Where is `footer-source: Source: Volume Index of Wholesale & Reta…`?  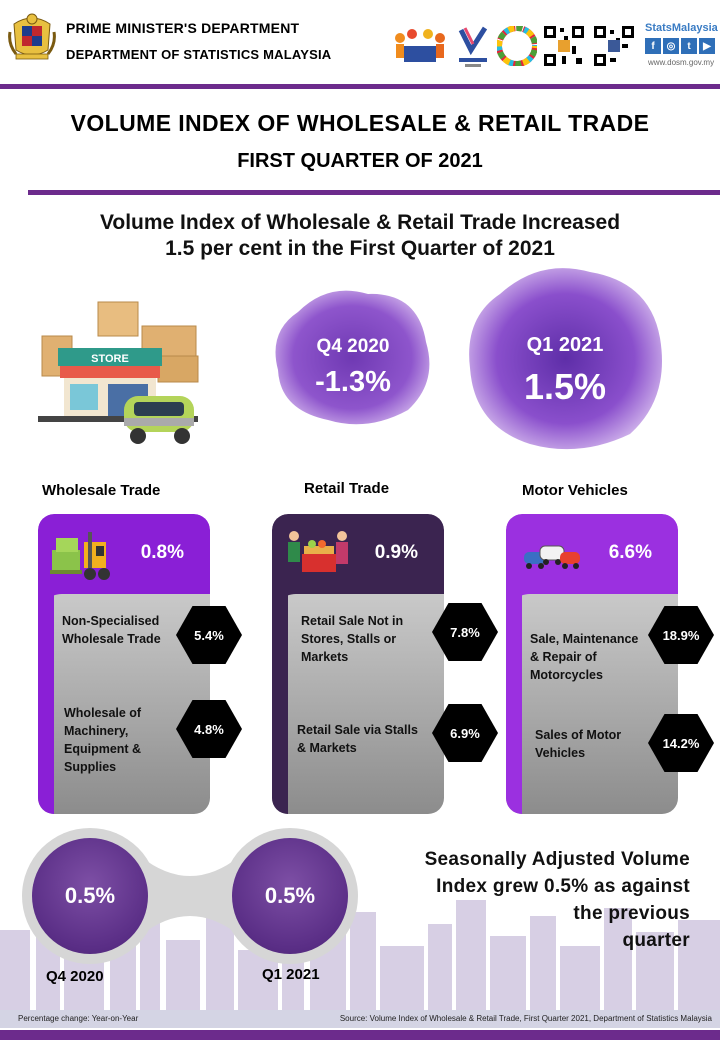 footer-source: Source: Volume Index of Wholesale & Reta… is located at coordinates (525, 1018).